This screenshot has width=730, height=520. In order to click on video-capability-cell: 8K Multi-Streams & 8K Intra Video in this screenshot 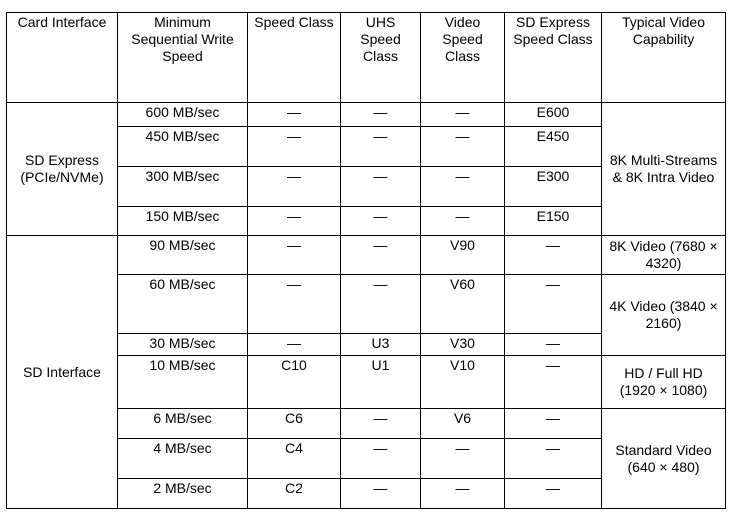, I will do `click(663, 169)`.